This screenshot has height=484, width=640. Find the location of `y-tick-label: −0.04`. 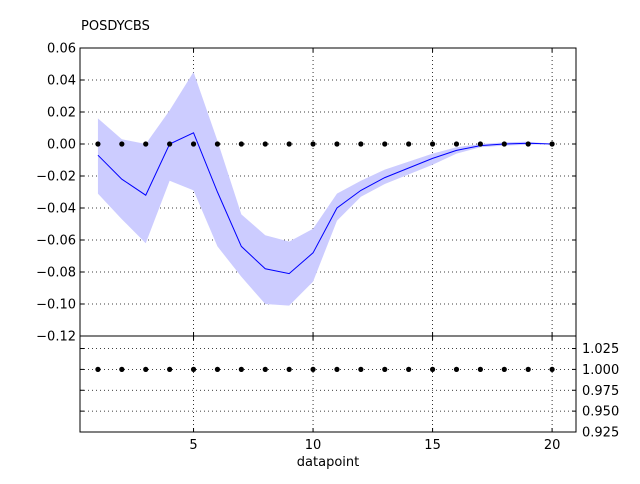

y-tick-label: −0.04 is located at coordinates (56, 209).